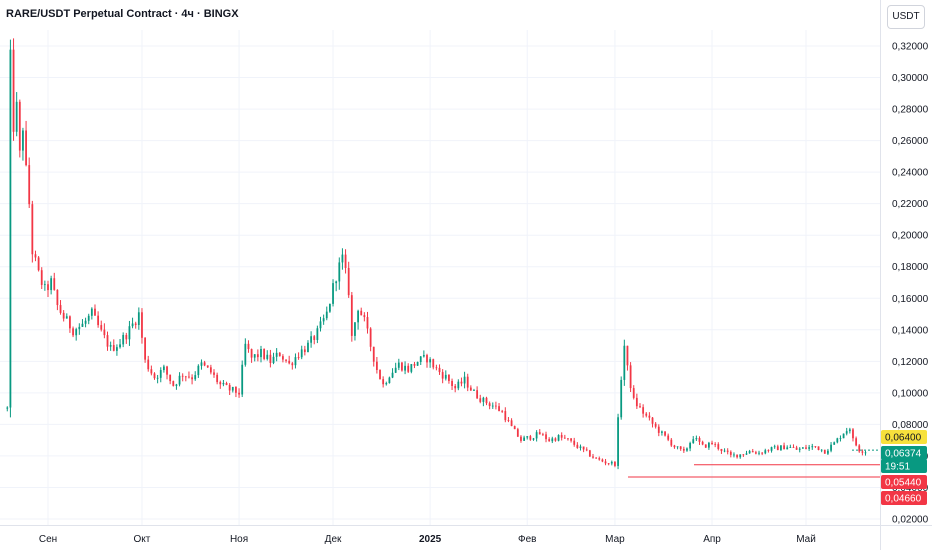  Describe the element at coordinates (754, 463) in the screenshot. I see `support-lines` at that location.